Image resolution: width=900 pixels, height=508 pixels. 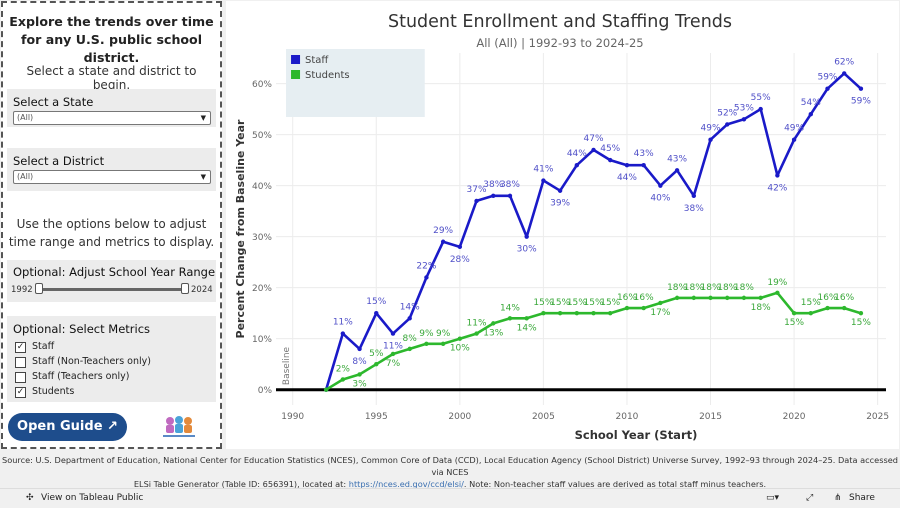 I want to click on fullscreen-icon: ⤢, so click(x=810, y=498).